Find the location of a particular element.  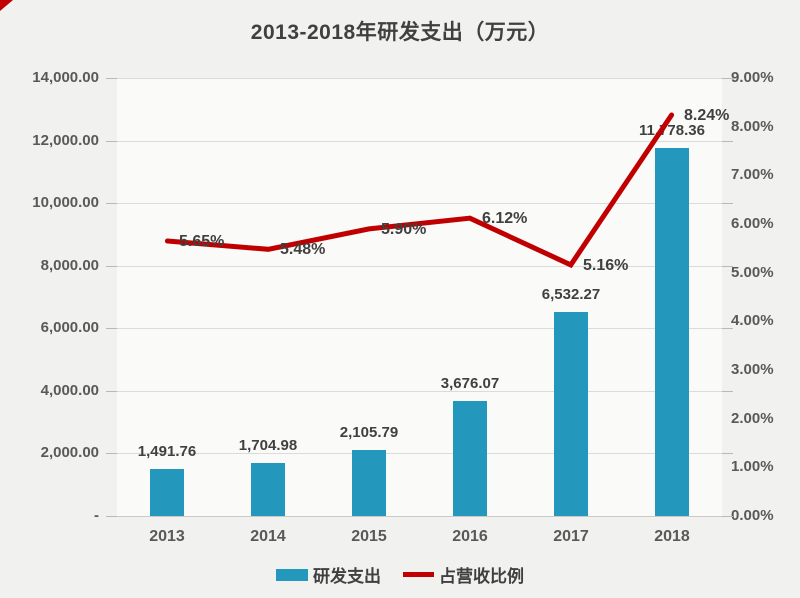

legend-item: 占营收比例 is located at coordinates (463, 574).